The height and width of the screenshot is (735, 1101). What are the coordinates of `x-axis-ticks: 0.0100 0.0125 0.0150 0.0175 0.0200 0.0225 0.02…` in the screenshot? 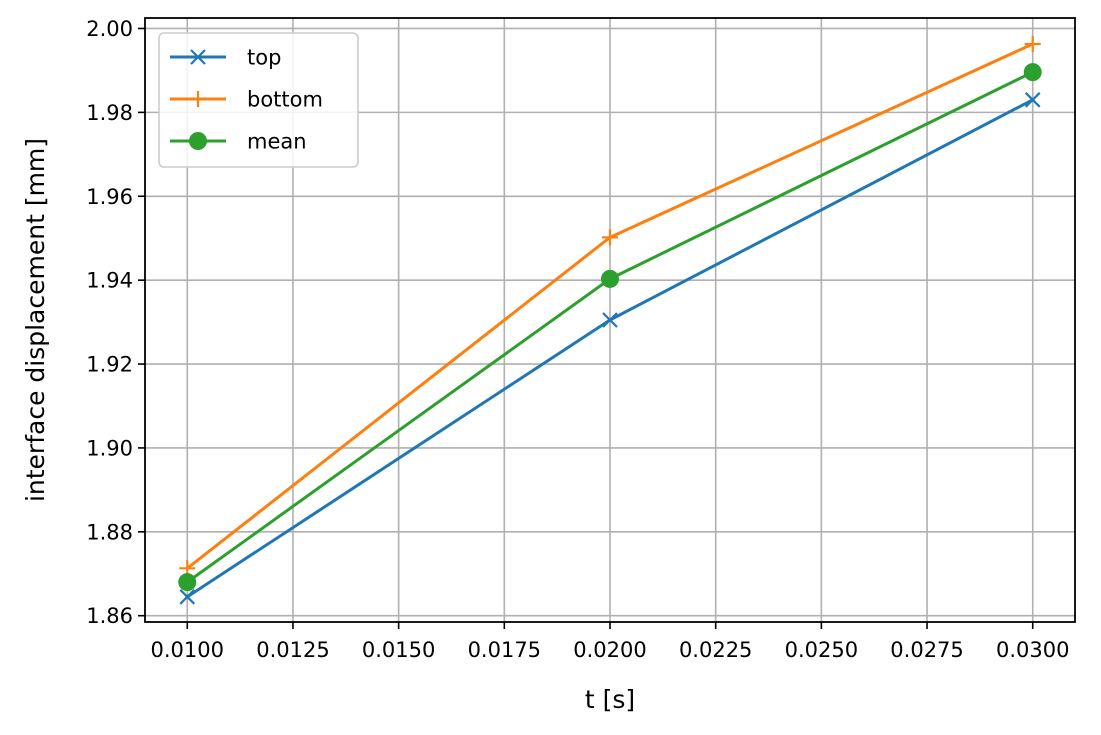 It's located at (610, 642).